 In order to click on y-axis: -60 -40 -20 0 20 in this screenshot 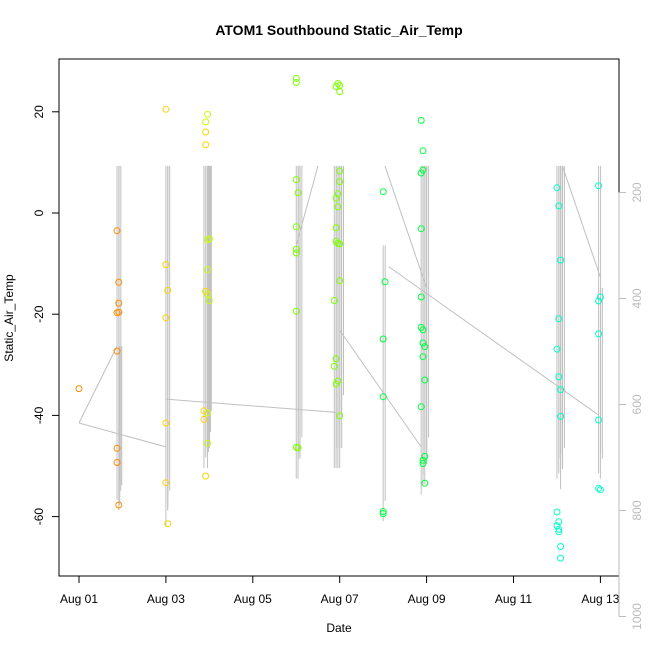, I will do `click(46, 315)`.